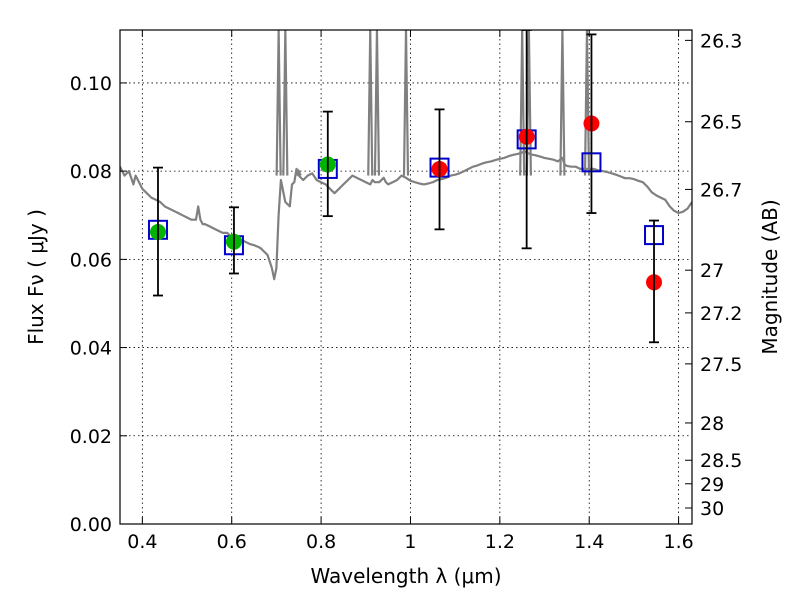  I want to click on x-tick-label: 0.6, so click(232, 542).